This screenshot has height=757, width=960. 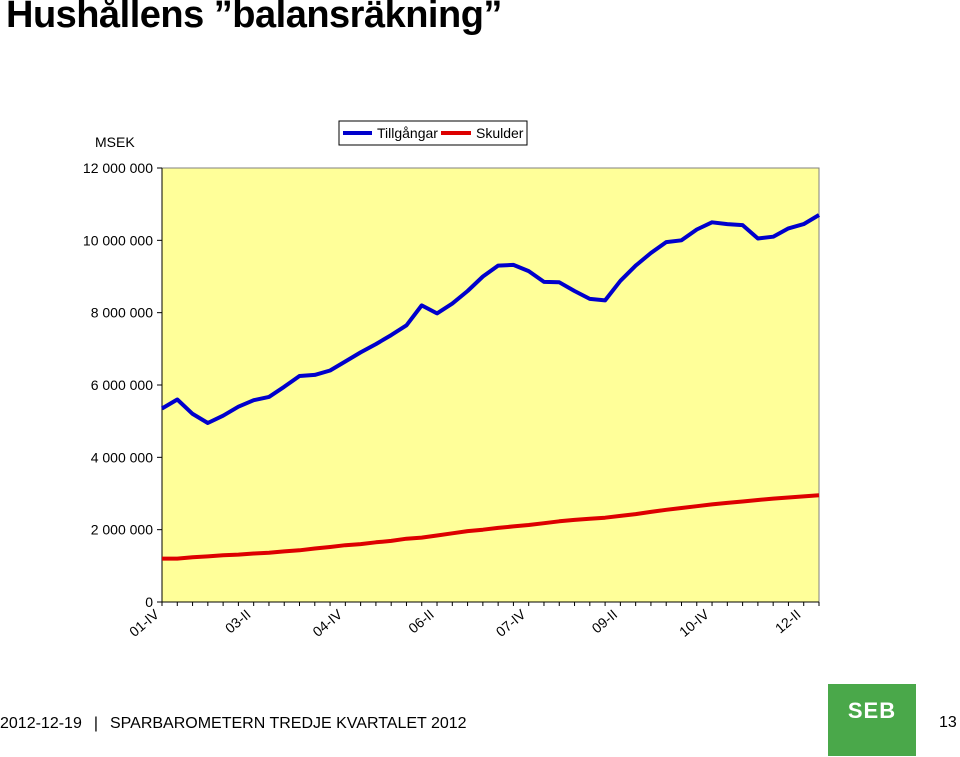 I want to click on x-tick-label: 09-II, so click(x=605, y=621).